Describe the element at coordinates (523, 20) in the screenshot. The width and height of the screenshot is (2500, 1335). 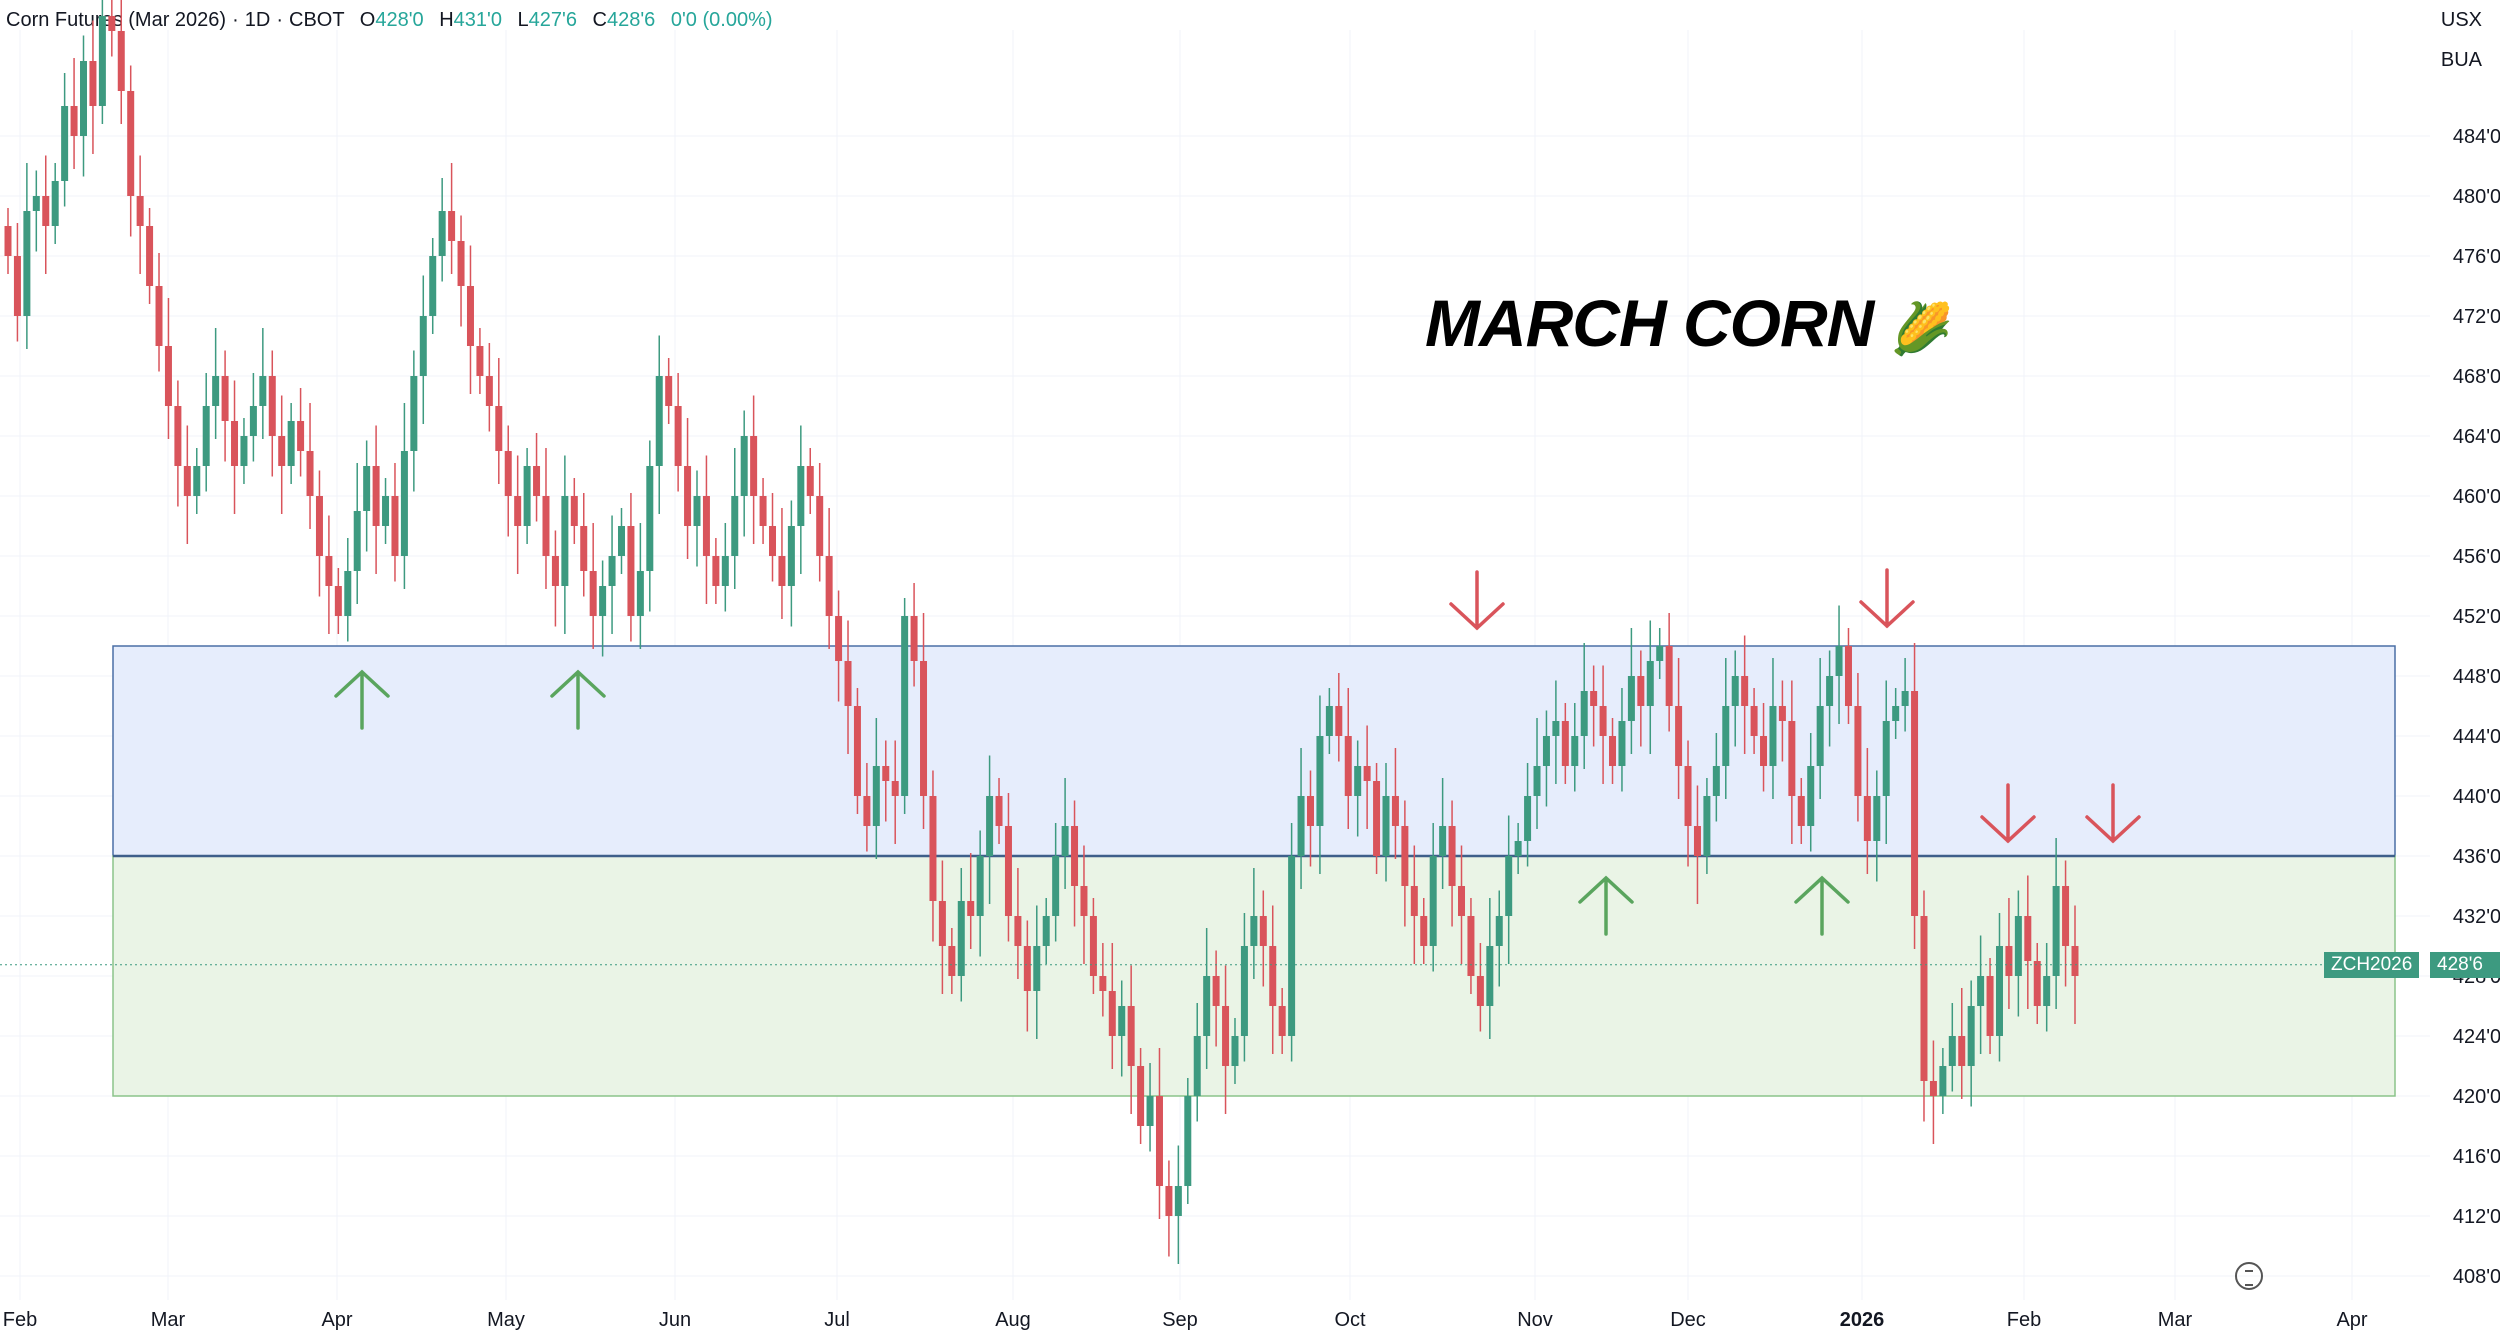
I see `low-label: L` at that location.